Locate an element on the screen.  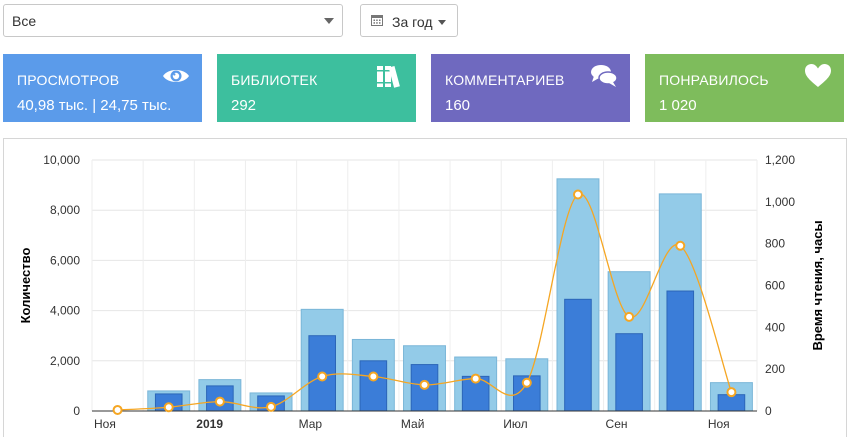
x-tick-label: Мар is located at coordinates (311, 424).